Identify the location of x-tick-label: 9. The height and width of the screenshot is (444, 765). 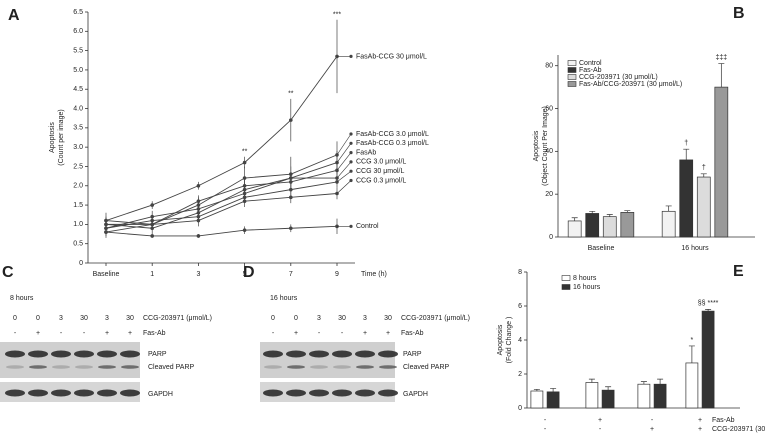
(337, 274).